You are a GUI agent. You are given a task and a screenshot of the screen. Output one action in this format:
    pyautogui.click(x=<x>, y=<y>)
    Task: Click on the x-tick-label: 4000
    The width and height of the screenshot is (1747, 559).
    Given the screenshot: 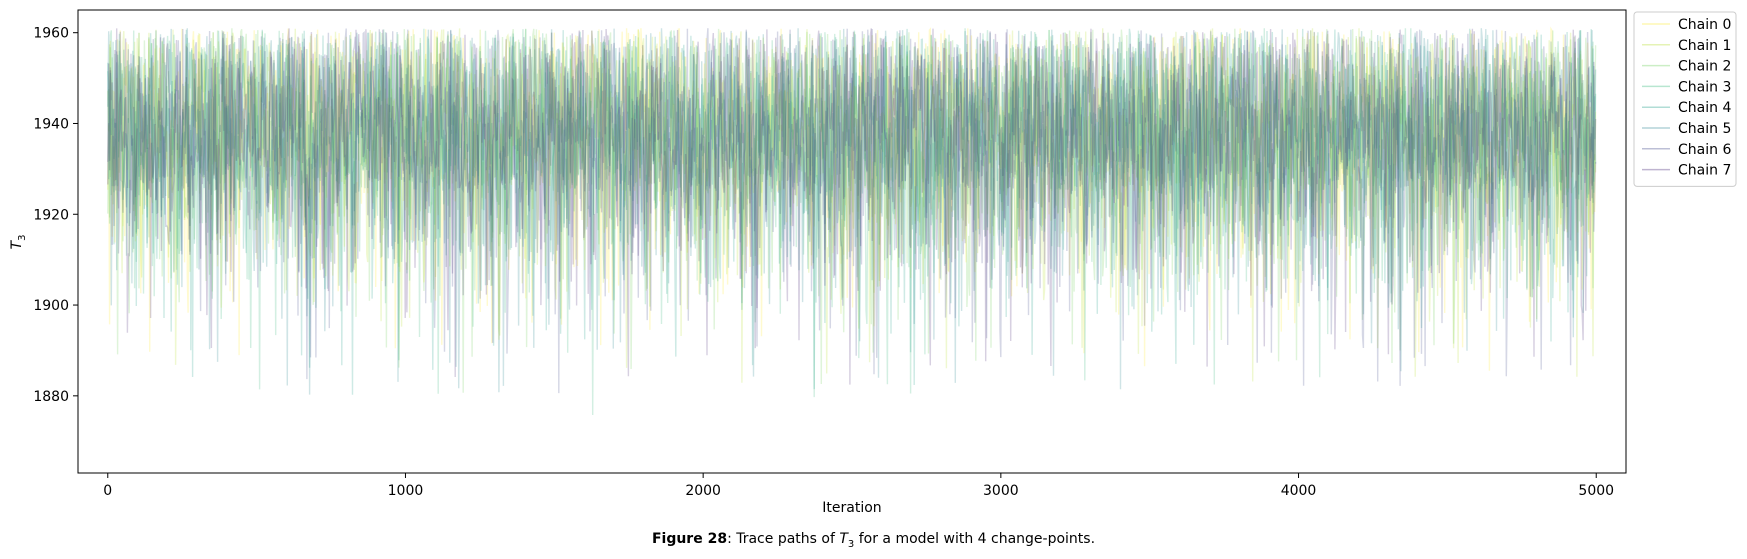 What is the action you would take?
    pyautogui.click(x=1299, y=491)
    